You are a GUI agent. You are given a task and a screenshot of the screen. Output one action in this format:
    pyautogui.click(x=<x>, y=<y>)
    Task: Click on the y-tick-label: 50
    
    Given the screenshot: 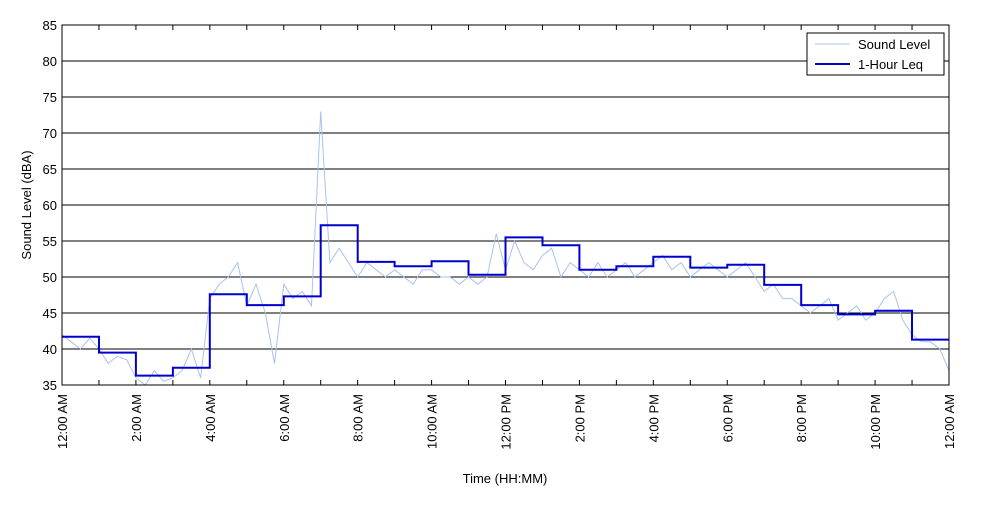 What is the action you would take?
    pyautogui.click(x=50, y=277)
    